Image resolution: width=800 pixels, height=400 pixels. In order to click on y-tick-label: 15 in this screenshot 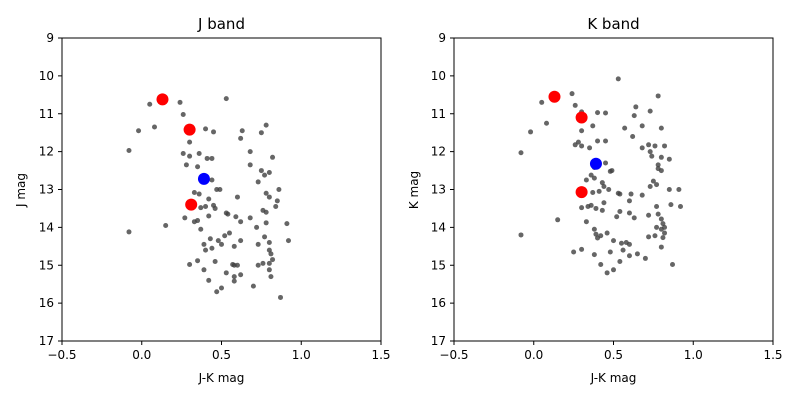, I will do `click(46, 265)`.